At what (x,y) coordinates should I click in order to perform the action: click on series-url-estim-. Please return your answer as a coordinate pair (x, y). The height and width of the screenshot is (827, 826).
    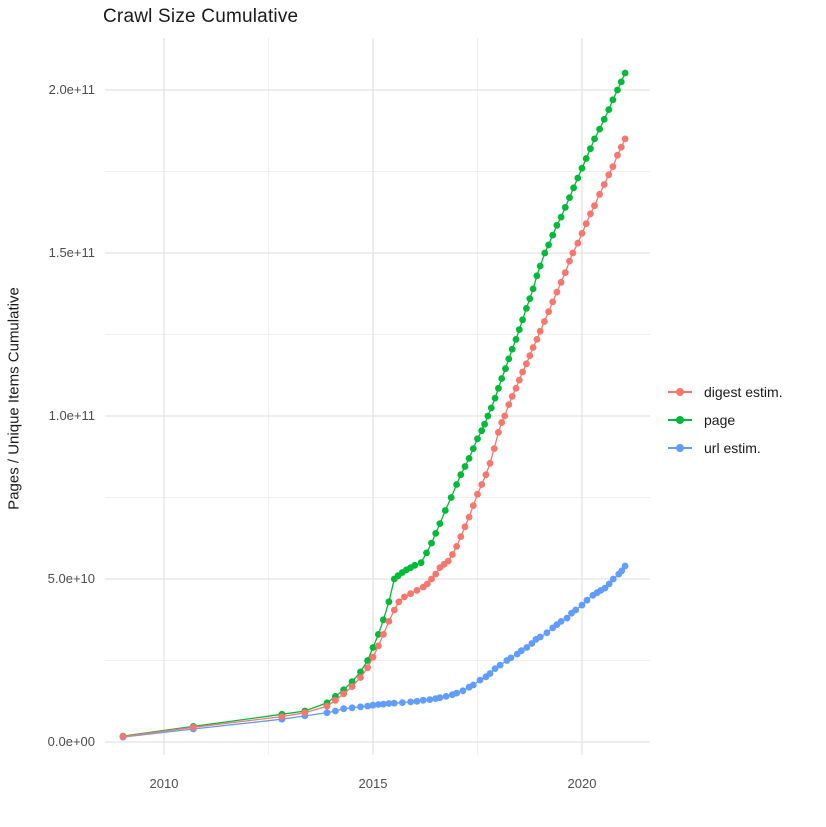
    Looking at the image, I should click on (374, 651).